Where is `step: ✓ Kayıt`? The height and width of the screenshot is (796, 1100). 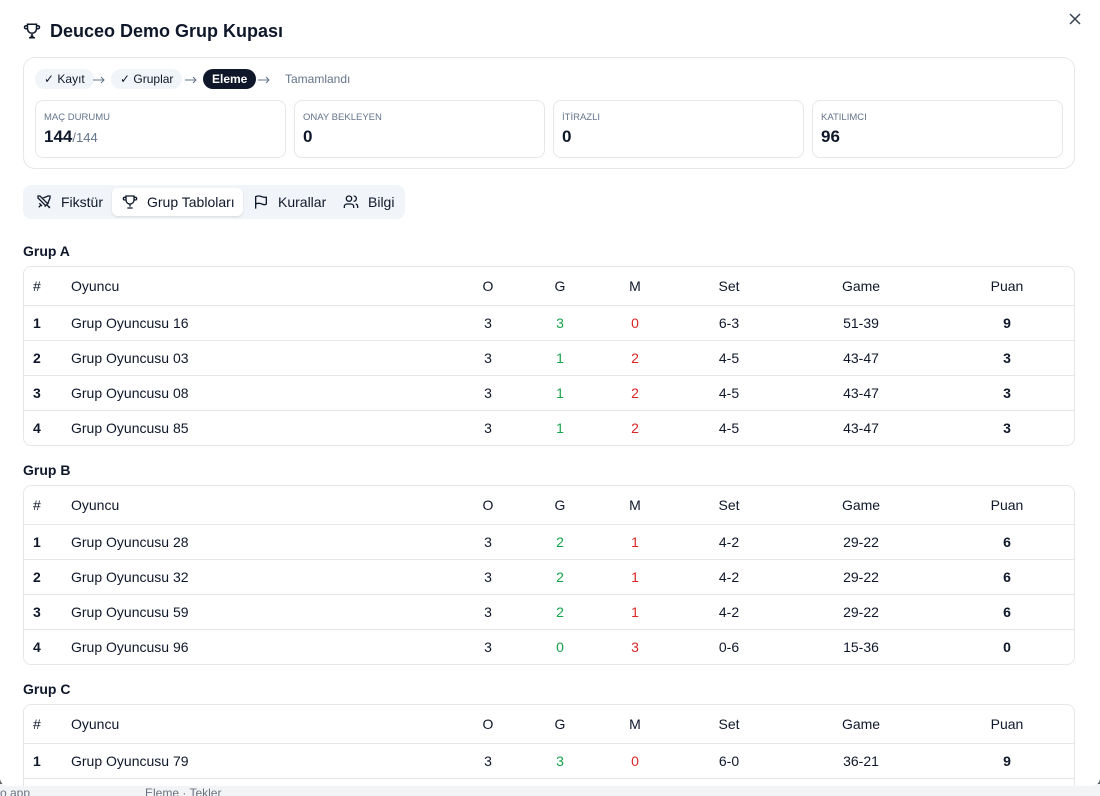 step: ✓ Kayıt is located at coordinates (64, 79).